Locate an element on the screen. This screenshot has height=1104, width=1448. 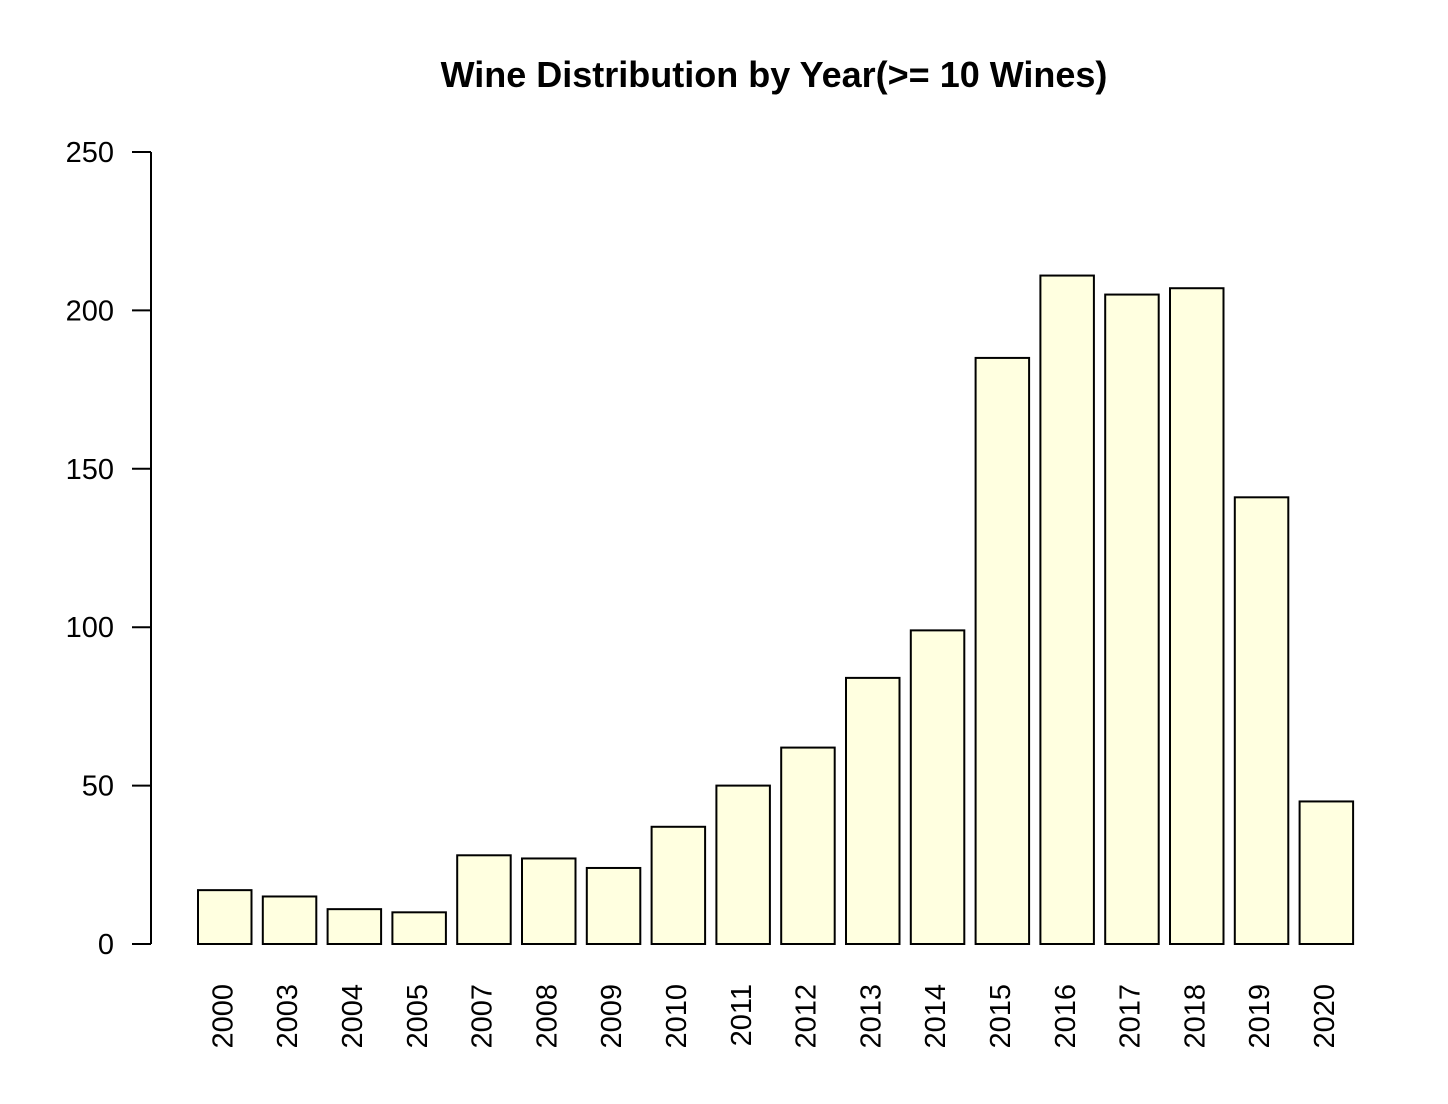
x-tick-label: 2017 is located at coordinates (1131, 1016).